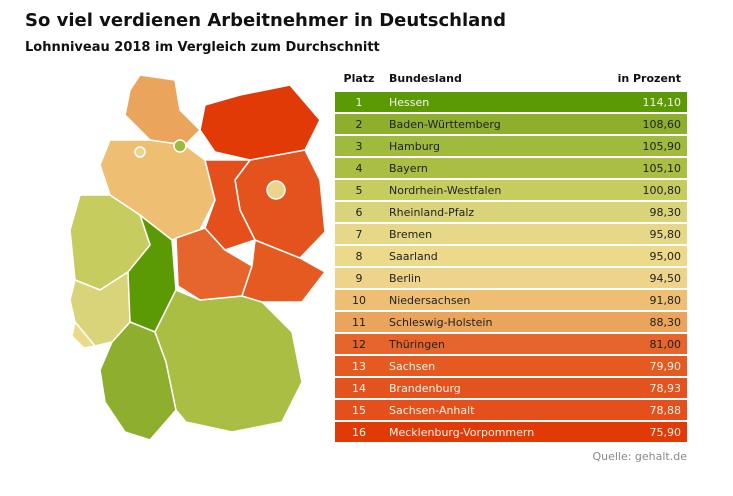  I want to click on percent-cell: 78,88, so click(665, 410).